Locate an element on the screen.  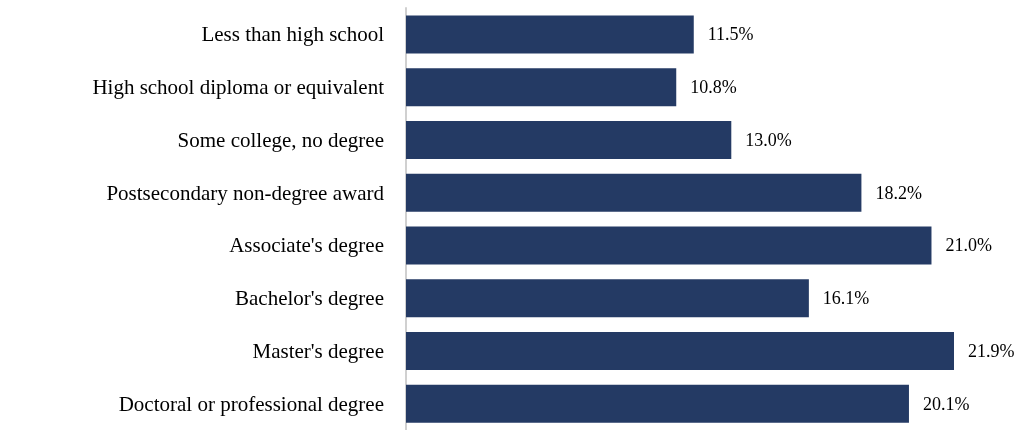
y-tick-label: Doctoral or professional degree is located at coordinates (251, 403).